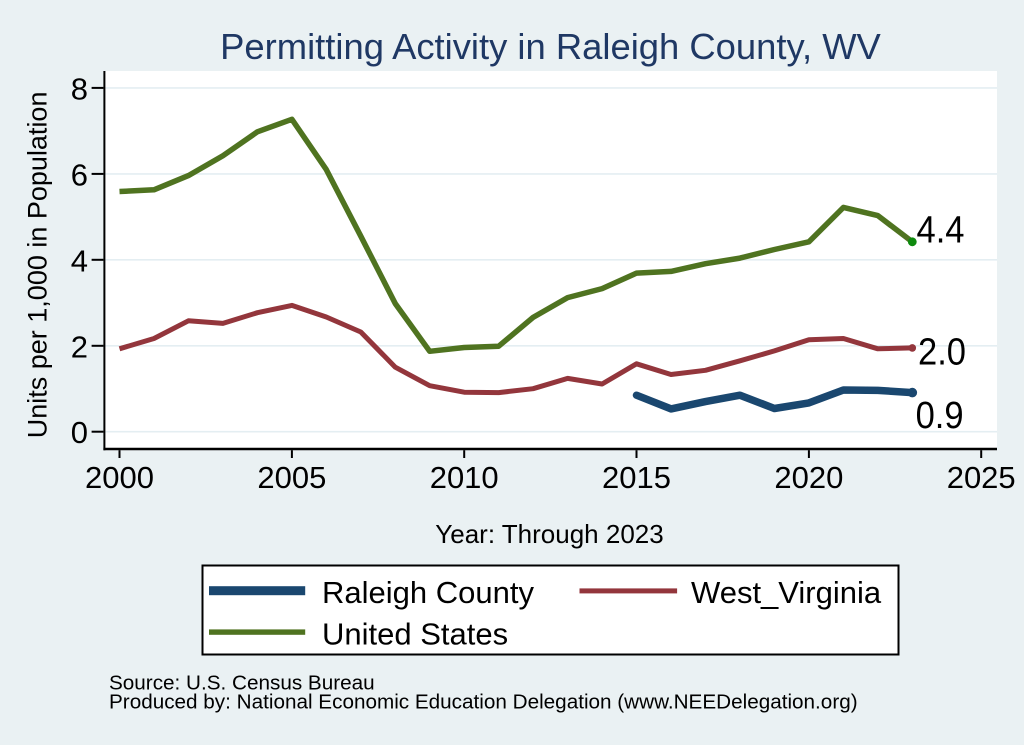 This screenshot has height=745, width=1024. Describe the element at coordinates (636, 477) in the screenshot. I see `svg-text: 2015` at that location.